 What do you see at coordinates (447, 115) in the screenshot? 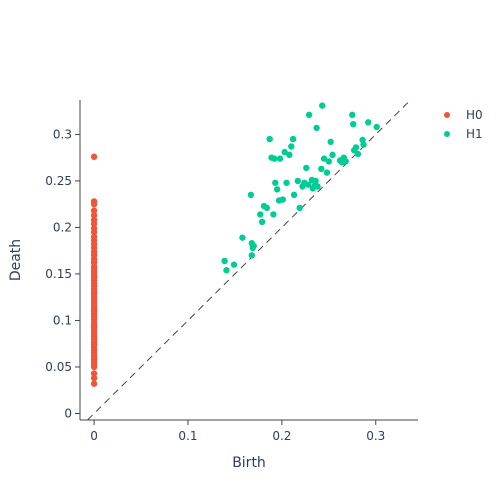
I see `legend-marker-h0` at bounding box center [447, 115].